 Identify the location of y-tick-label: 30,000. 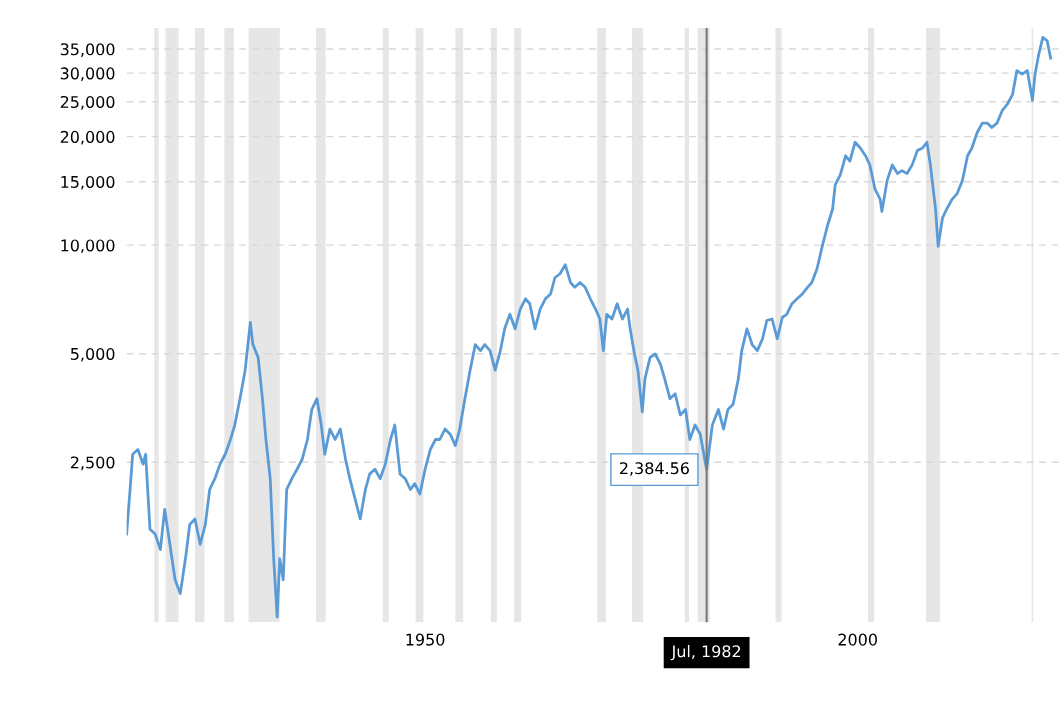
(87, 74).